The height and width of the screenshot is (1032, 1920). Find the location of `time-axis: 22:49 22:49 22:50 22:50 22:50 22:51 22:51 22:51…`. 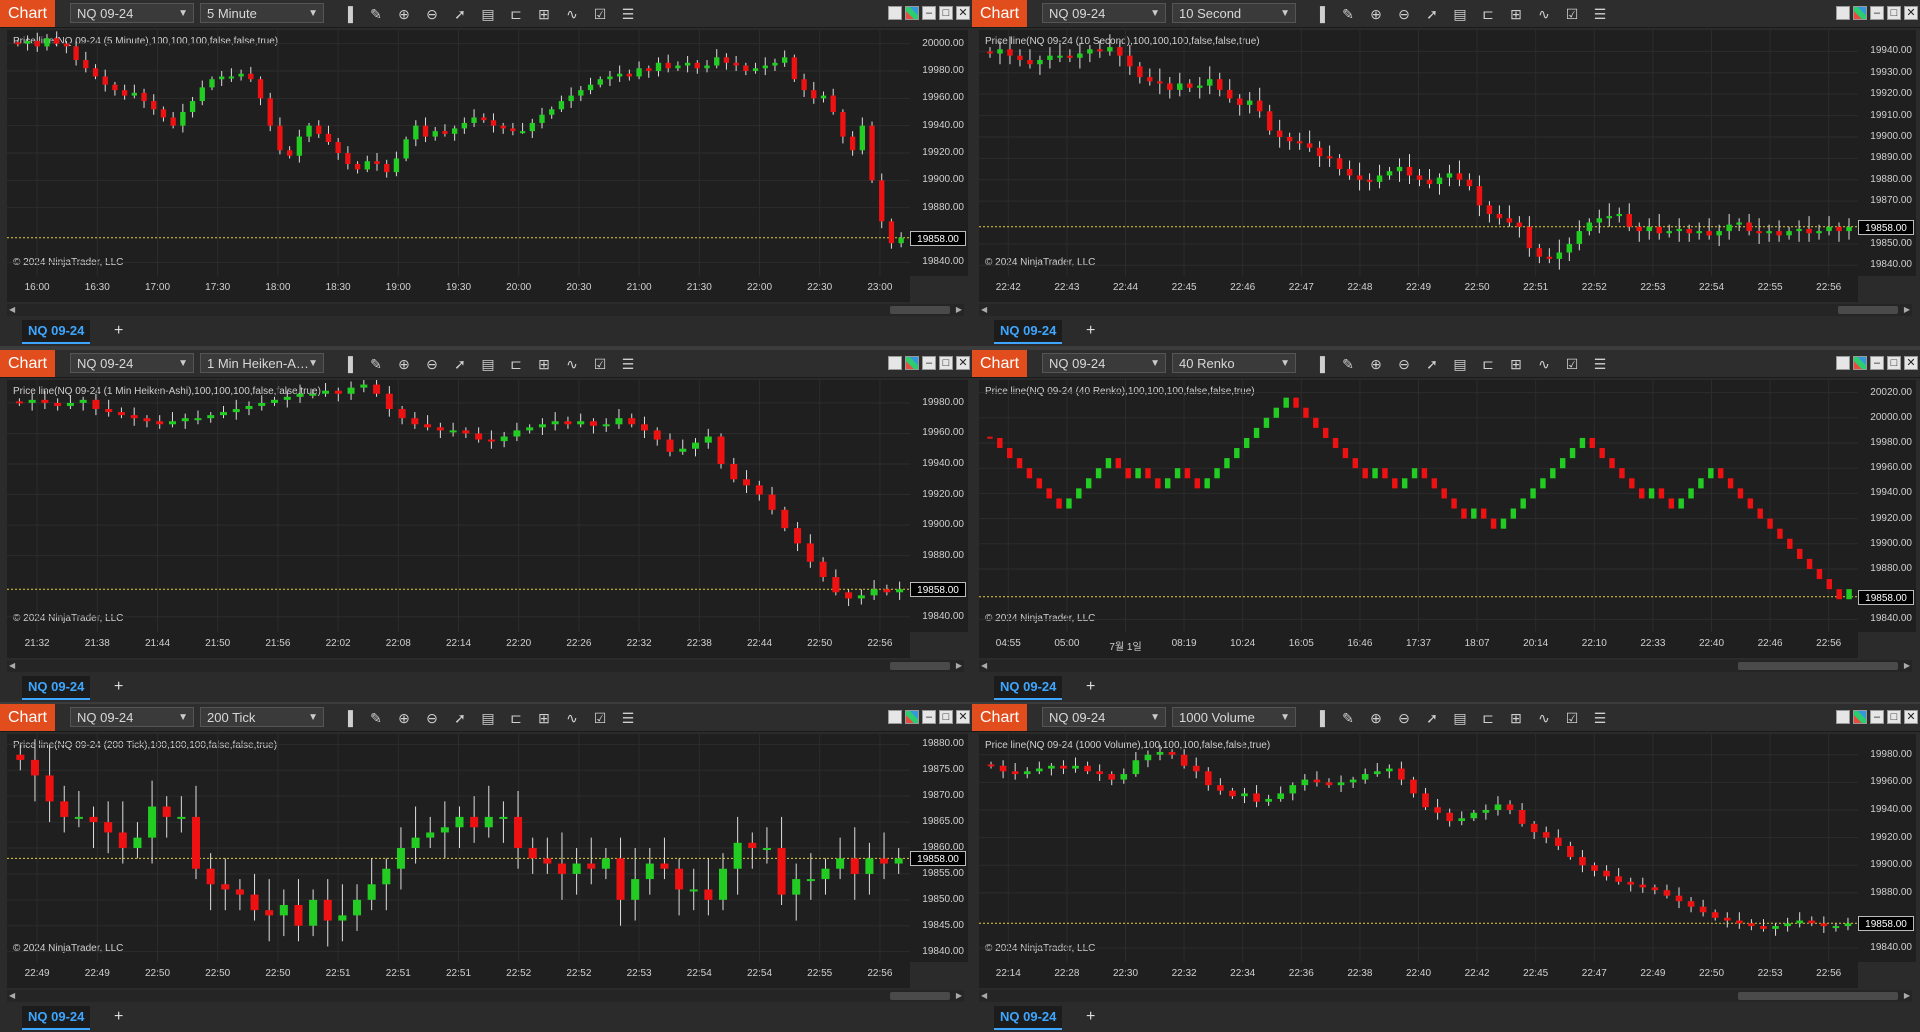

time-axis: 22:49 22:49 22:50 22:50 22:50 22:51 22:51 22:51… is located at coordinates (458, 975).